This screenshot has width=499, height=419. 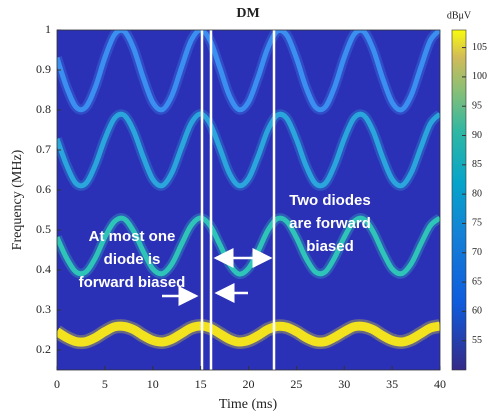 What do you see at coordinates (477, 281) in the screenshot?
I see `colorbar-tick-label: 65` at bounding box center [477, 281].